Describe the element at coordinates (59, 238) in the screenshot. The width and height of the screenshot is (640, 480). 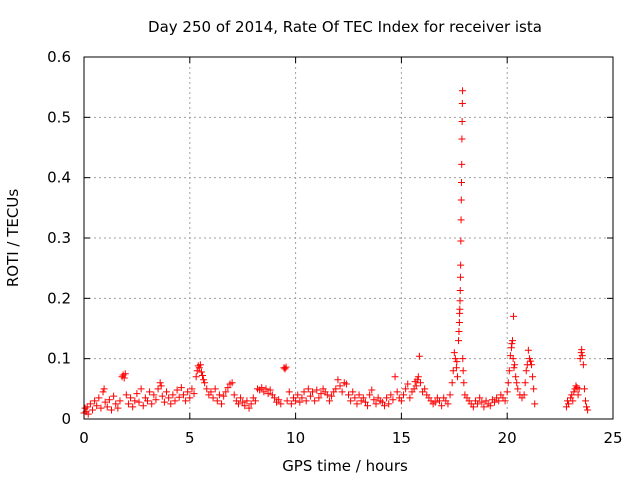
I see `y-tick-label: 0.3` at that location.